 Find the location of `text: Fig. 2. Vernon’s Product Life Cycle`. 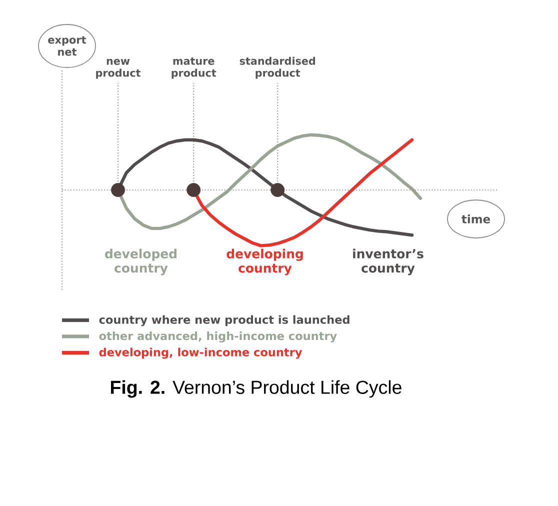

text: Fig. 2. Vernon’s Product Life Cycle is located at coordinates (256, 389).